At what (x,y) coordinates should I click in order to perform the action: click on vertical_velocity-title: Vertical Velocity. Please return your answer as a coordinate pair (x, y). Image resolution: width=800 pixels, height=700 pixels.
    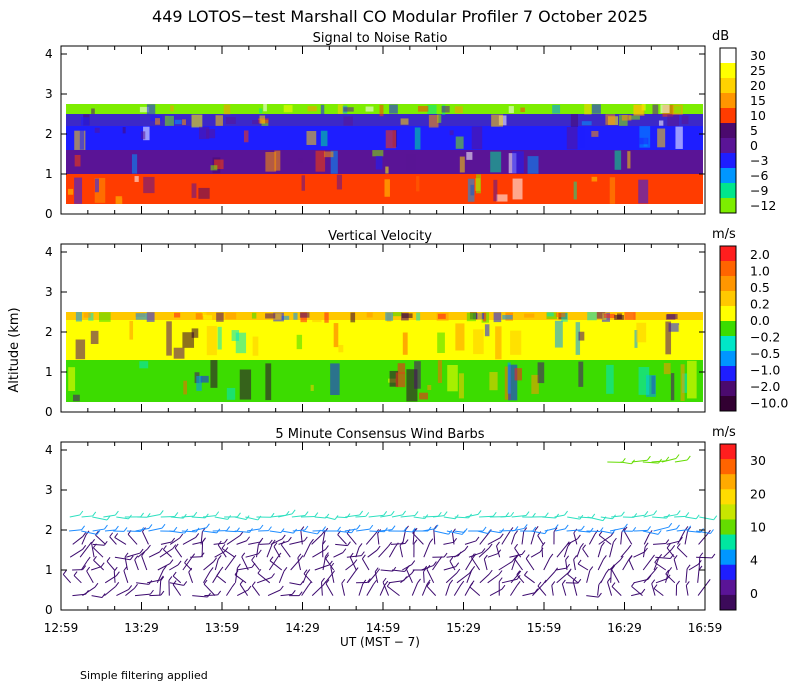
    Looking at the image, I should click on (380, 236).